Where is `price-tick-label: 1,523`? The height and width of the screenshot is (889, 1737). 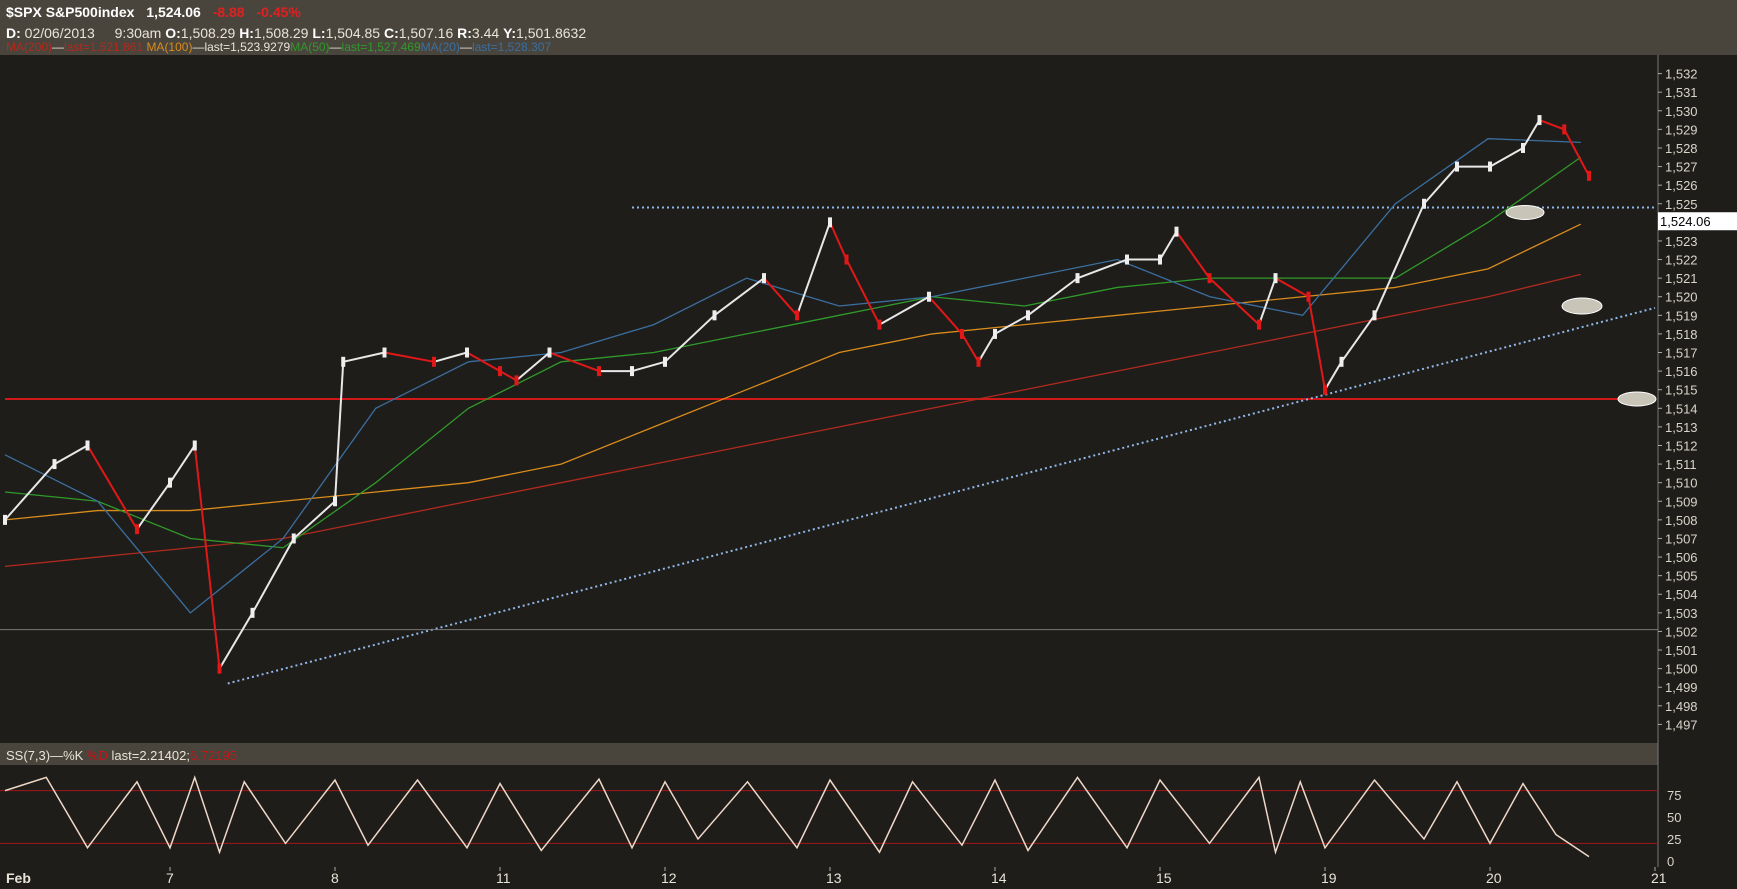 price-tick-label: 1,523 is located at coordinates (1681, 241).